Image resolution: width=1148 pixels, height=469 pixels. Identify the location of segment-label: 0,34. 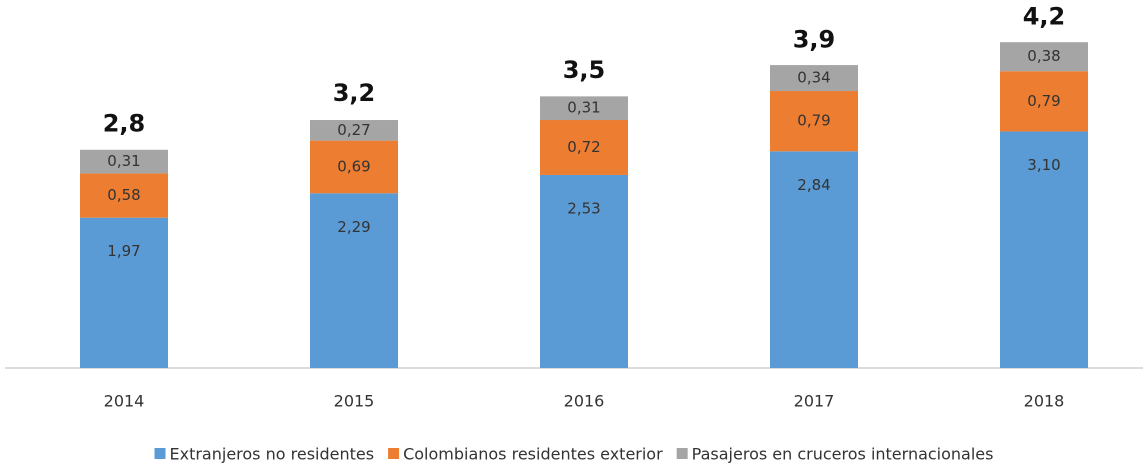
(813, 78).